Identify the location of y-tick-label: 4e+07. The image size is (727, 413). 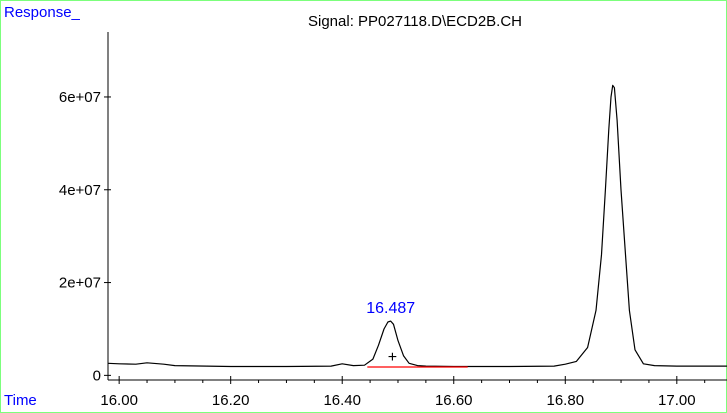
(80, 190).